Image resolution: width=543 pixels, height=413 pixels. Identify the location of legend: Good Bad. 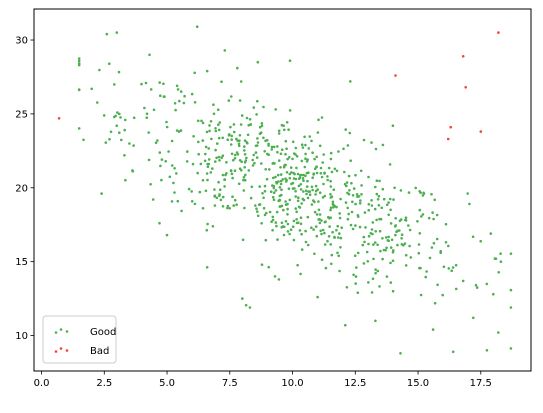
(79, 339).